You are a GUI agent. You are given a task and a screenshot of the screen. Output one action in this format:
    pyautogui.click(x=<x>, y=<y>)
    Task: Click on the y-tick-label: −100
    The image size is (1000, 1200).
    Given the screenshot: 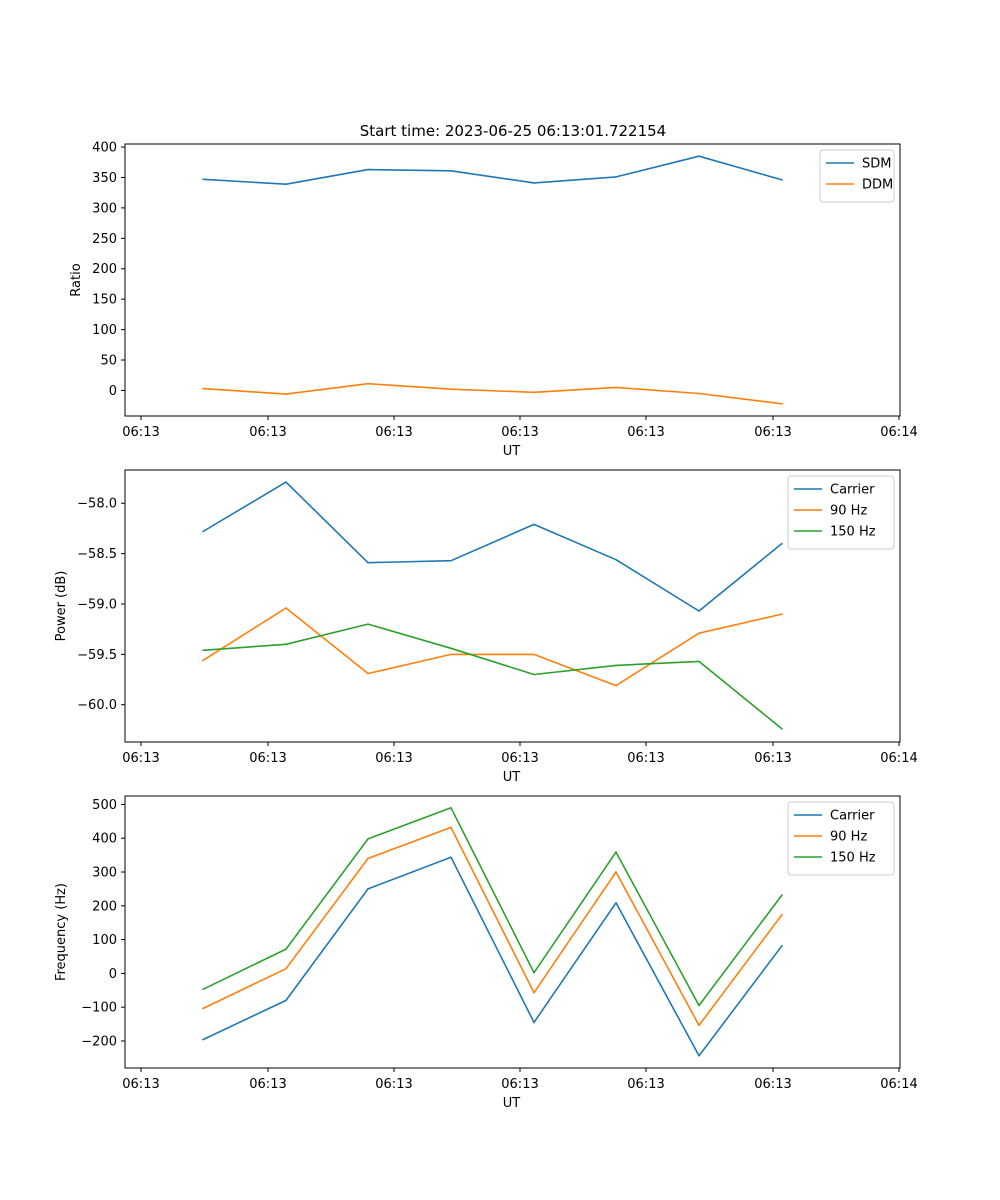 What is the action you would take?
    pyautogui.click(x=99, y=1008)
    